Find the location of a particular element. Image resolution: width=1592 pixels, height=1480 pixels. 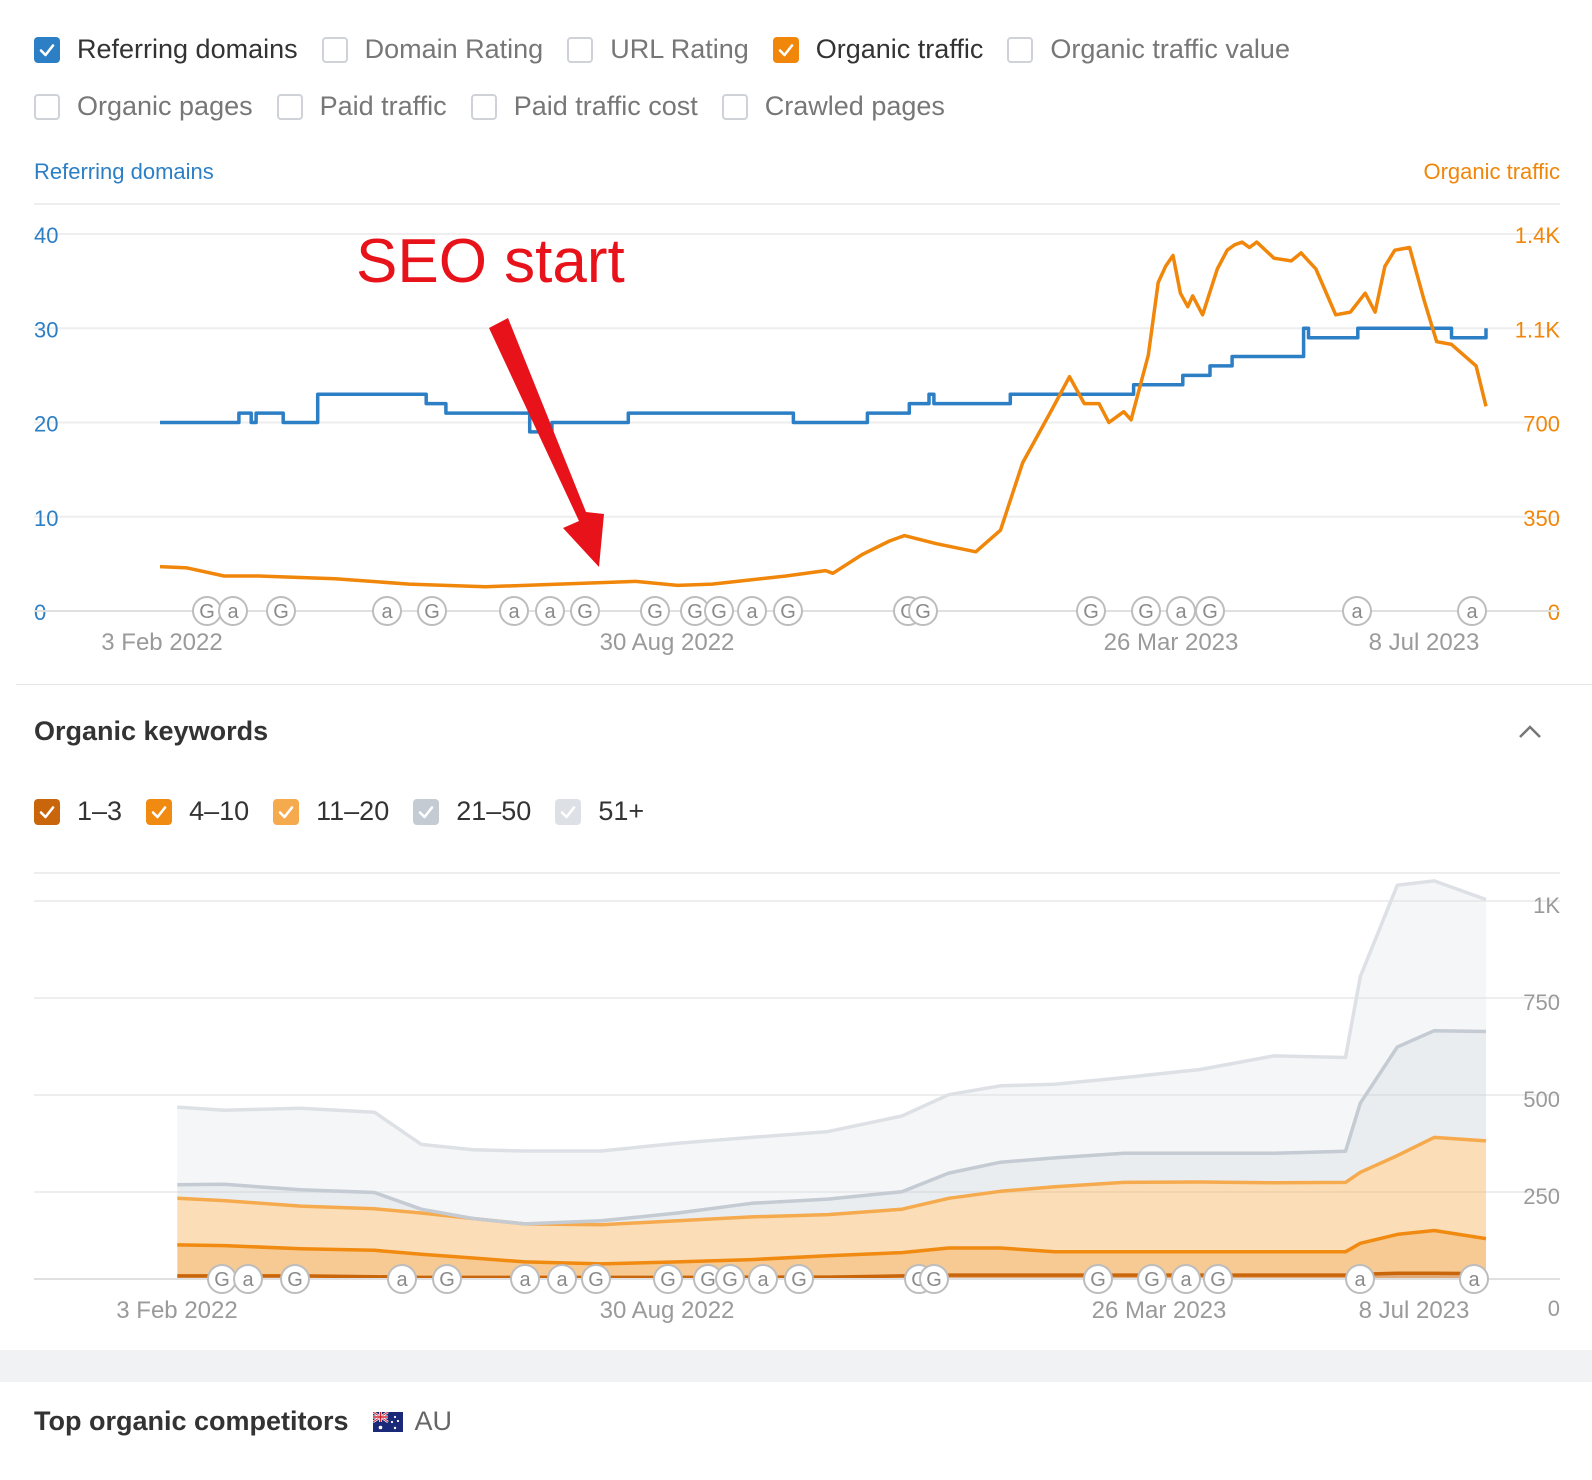

checkbox-label: Organic traffic is located at coordinates (899, 49).